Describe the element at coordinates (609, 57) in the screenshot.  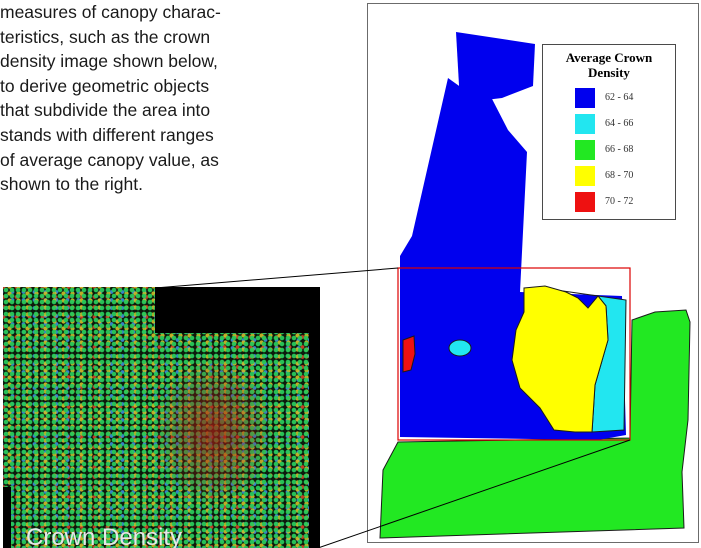
I see `legend-title-line: Average Crown` at that location.